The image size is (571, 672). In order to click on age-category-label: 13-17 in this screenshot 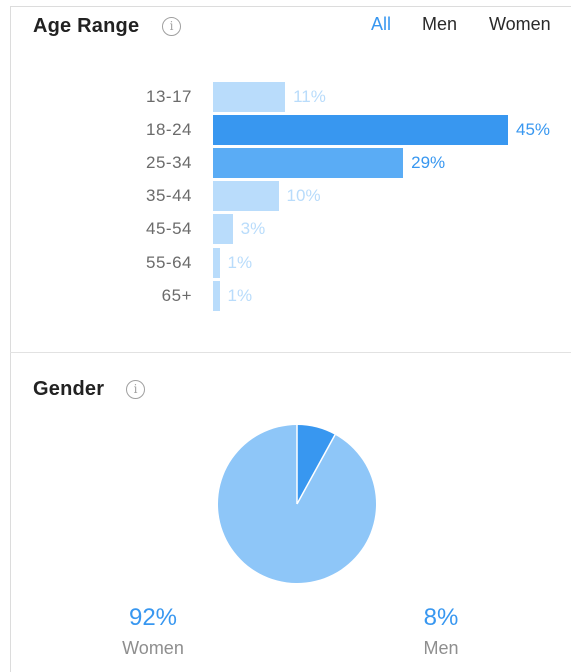, I will do `click(169, 96)`.